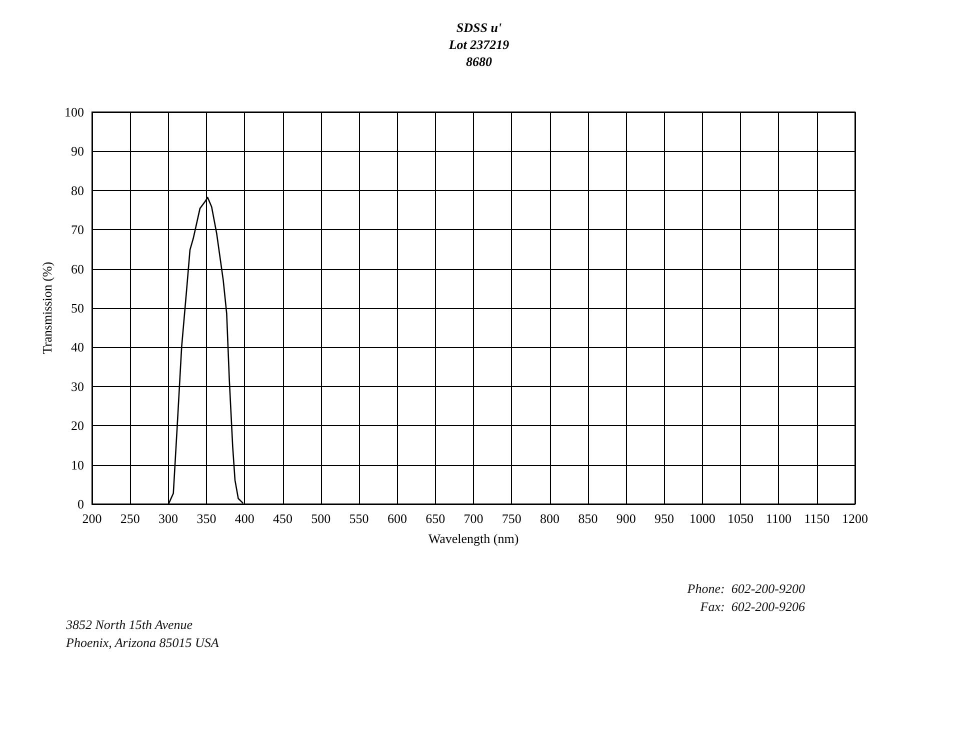 This screenshot has width=972, height=756. What do you see at coordinates (436, 518) in the screenshot?
I see `x-tick-label: 650` at bounding box center [436, 518].